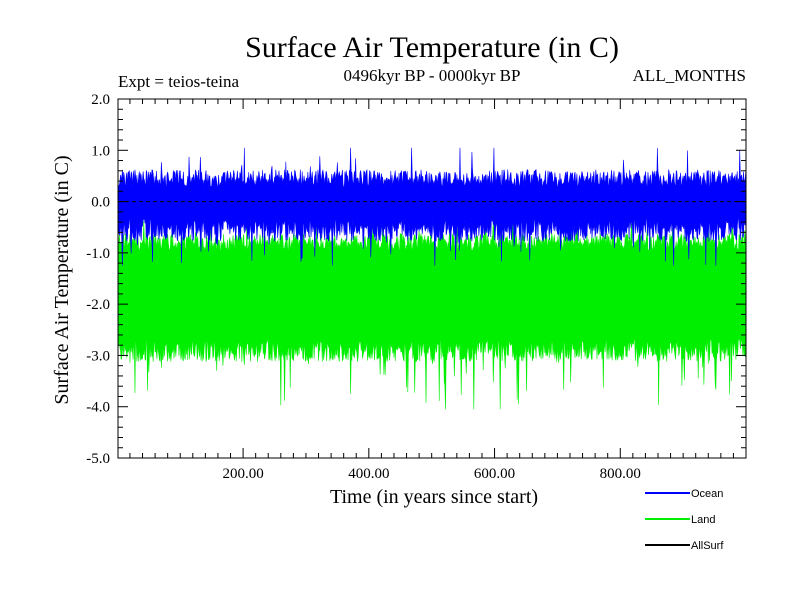 This screenshot has width=800, height=600. What do you see at coordinates (432, 75) in the screenshot?
I see `chart-subtitle: 0496kyr BP - 0000kyr BP` at bounding box center [432, 75].